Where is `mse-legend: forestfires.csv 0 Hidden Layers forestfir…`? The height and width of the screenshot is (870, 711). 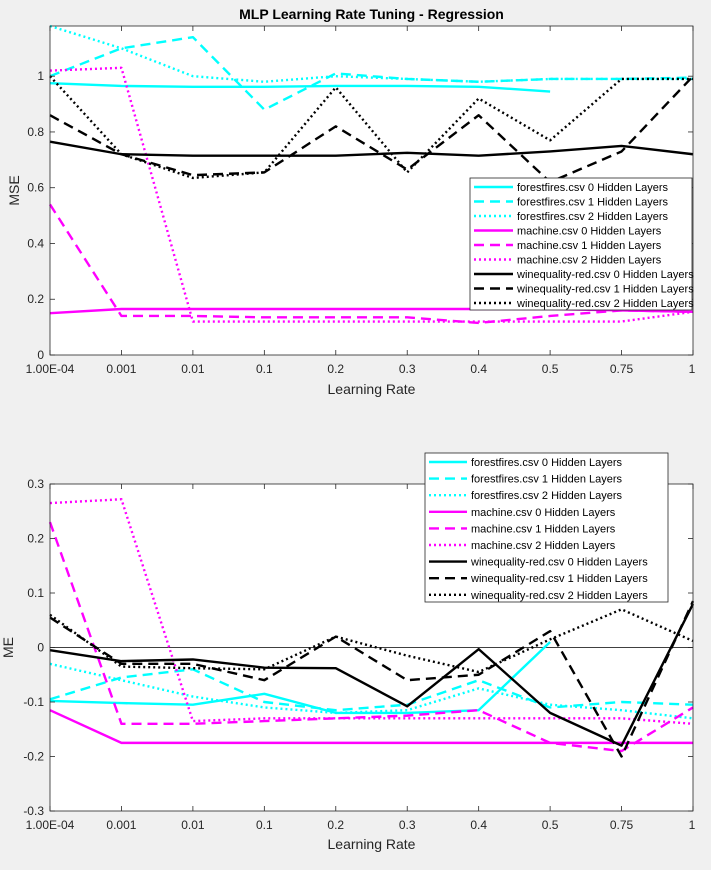
mse-legend: forestfires.csv 0 Hidden Layers forestfir… is located at coordinates (581, 244).